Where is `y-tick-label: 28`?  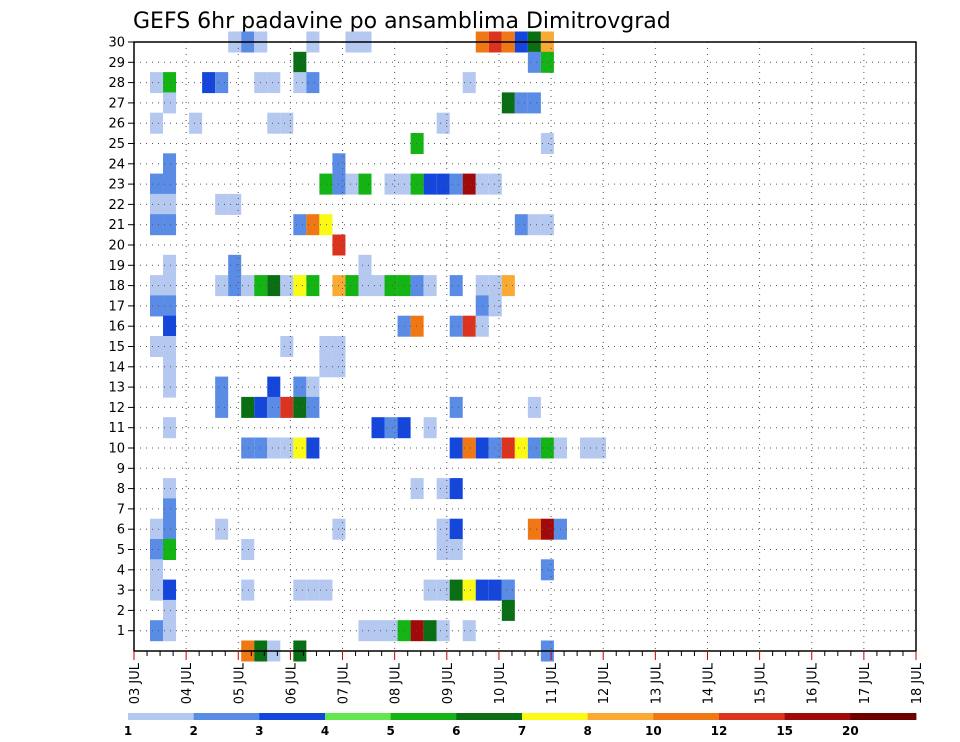
y-tick-label: 28 is located at coordinates (116, 83).